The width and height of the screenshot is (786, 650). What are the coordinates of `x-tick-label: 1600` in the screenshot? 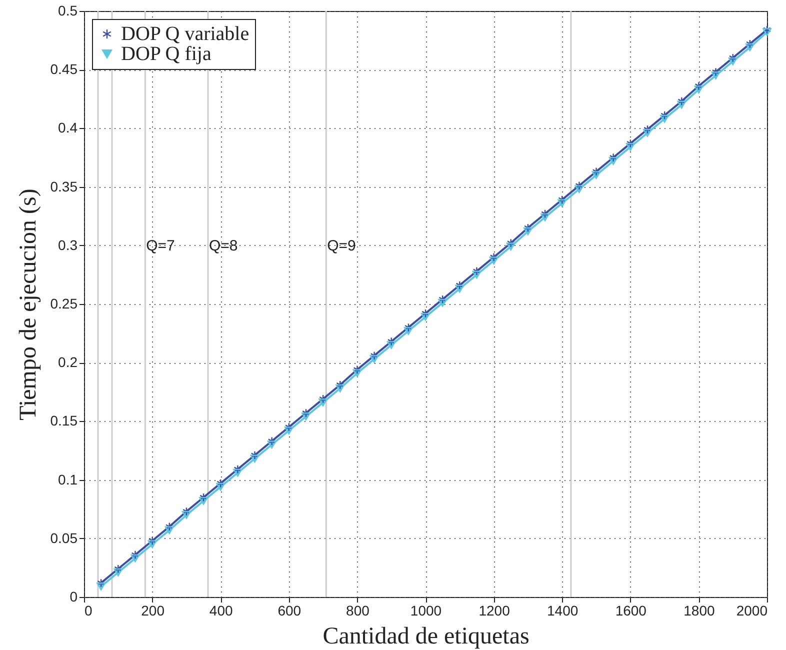 It's located at (631, 610).